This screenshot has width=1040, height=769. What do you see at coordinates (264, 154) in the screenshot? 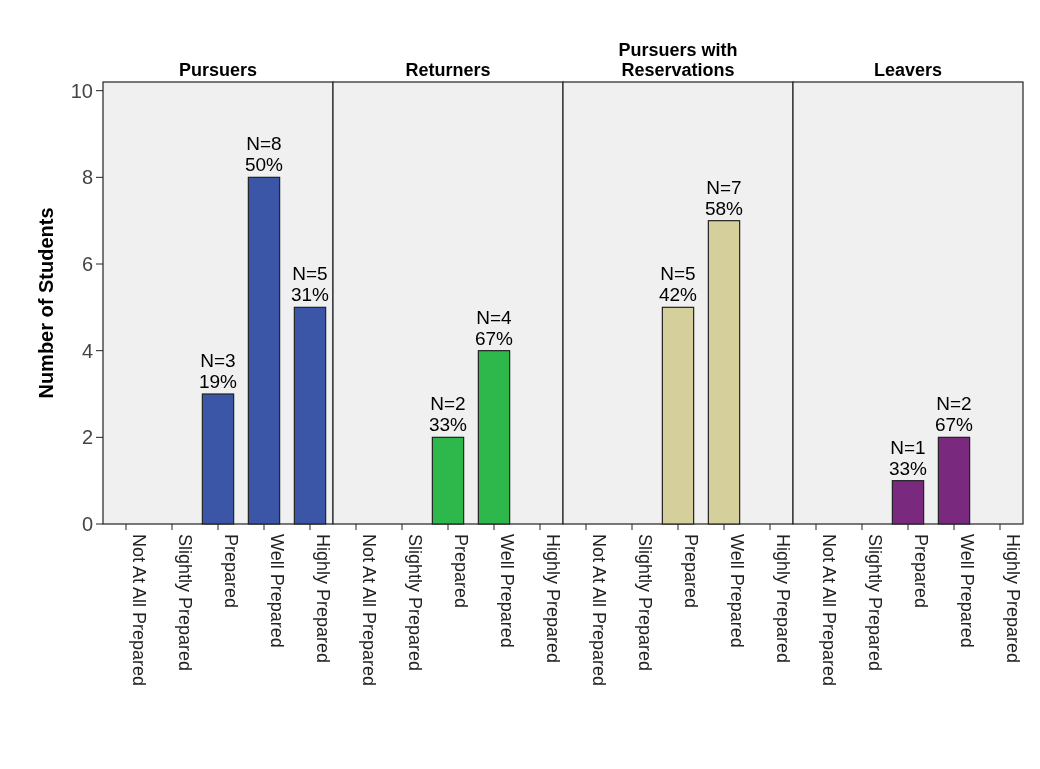
I see `data-label: N=8 50%` at bounding box center [264, 154].